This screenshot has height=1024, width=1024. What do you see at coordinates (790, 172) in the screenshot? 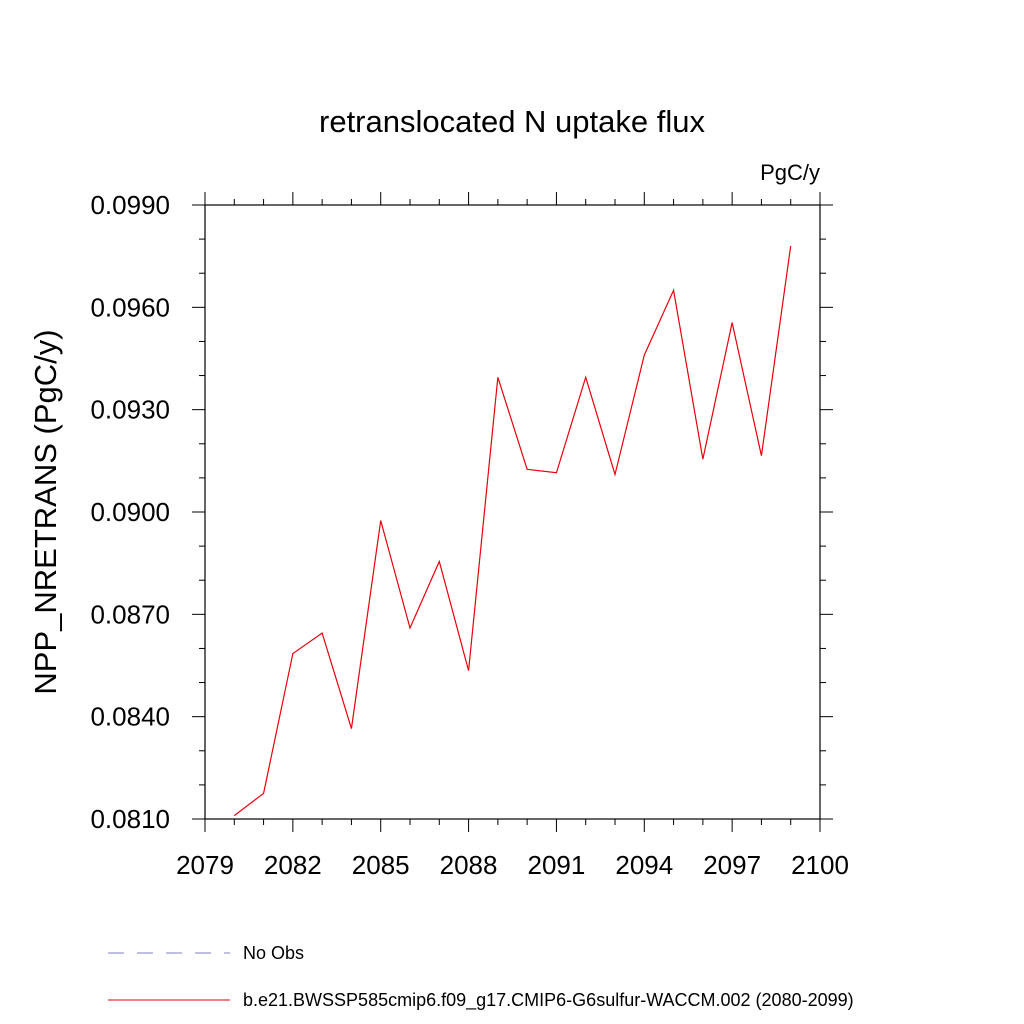
I see `units-label: PgC/y` at bounding box center [790, 172].